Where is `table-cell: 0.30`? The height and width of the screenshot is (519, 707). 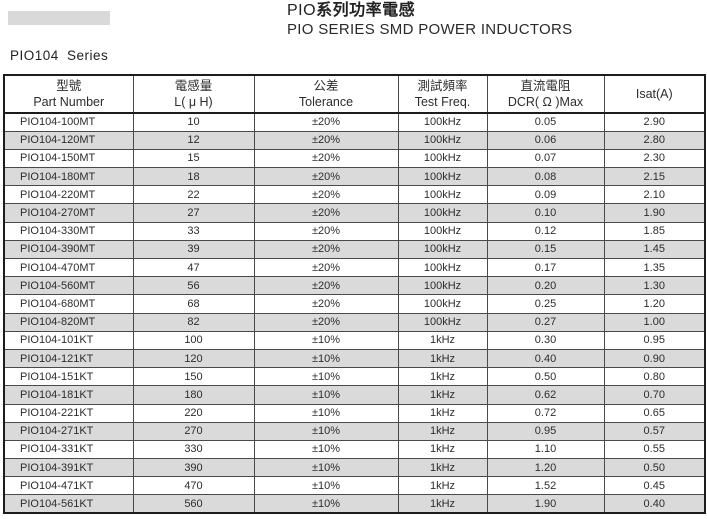
table-cell: 0.30 is located at coordinates (545, 340).